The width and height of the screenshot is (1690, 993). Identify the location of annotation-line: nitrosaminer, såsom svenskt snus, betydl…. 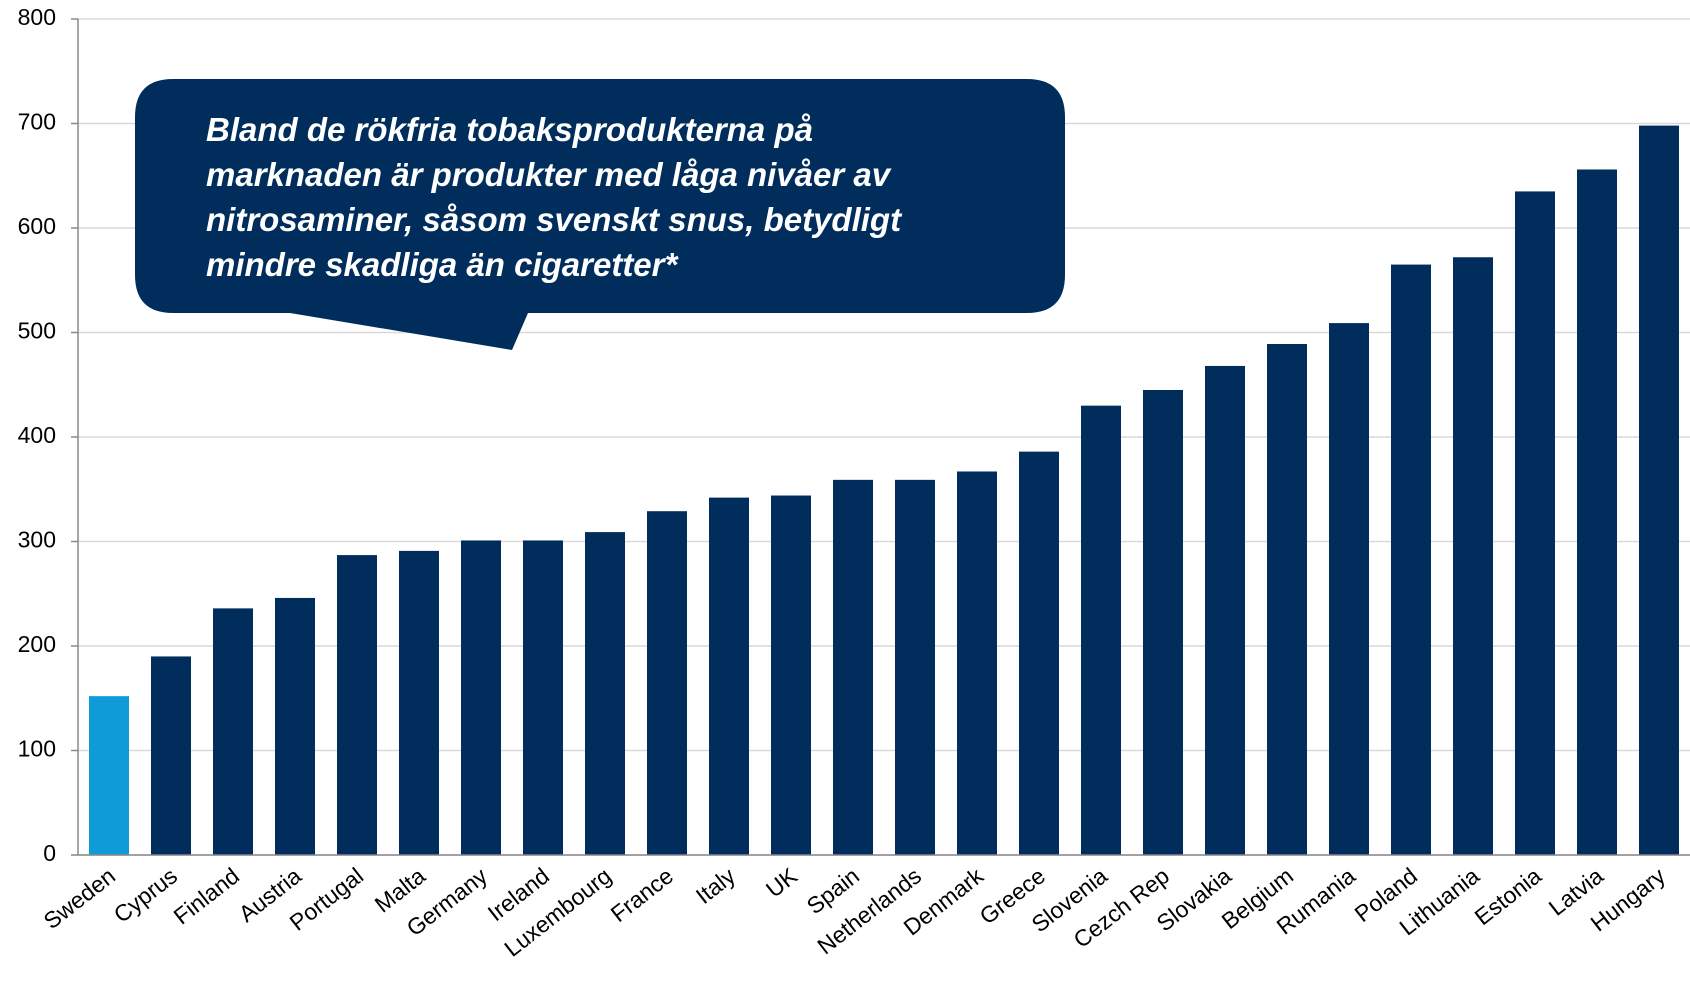
(554, 219).